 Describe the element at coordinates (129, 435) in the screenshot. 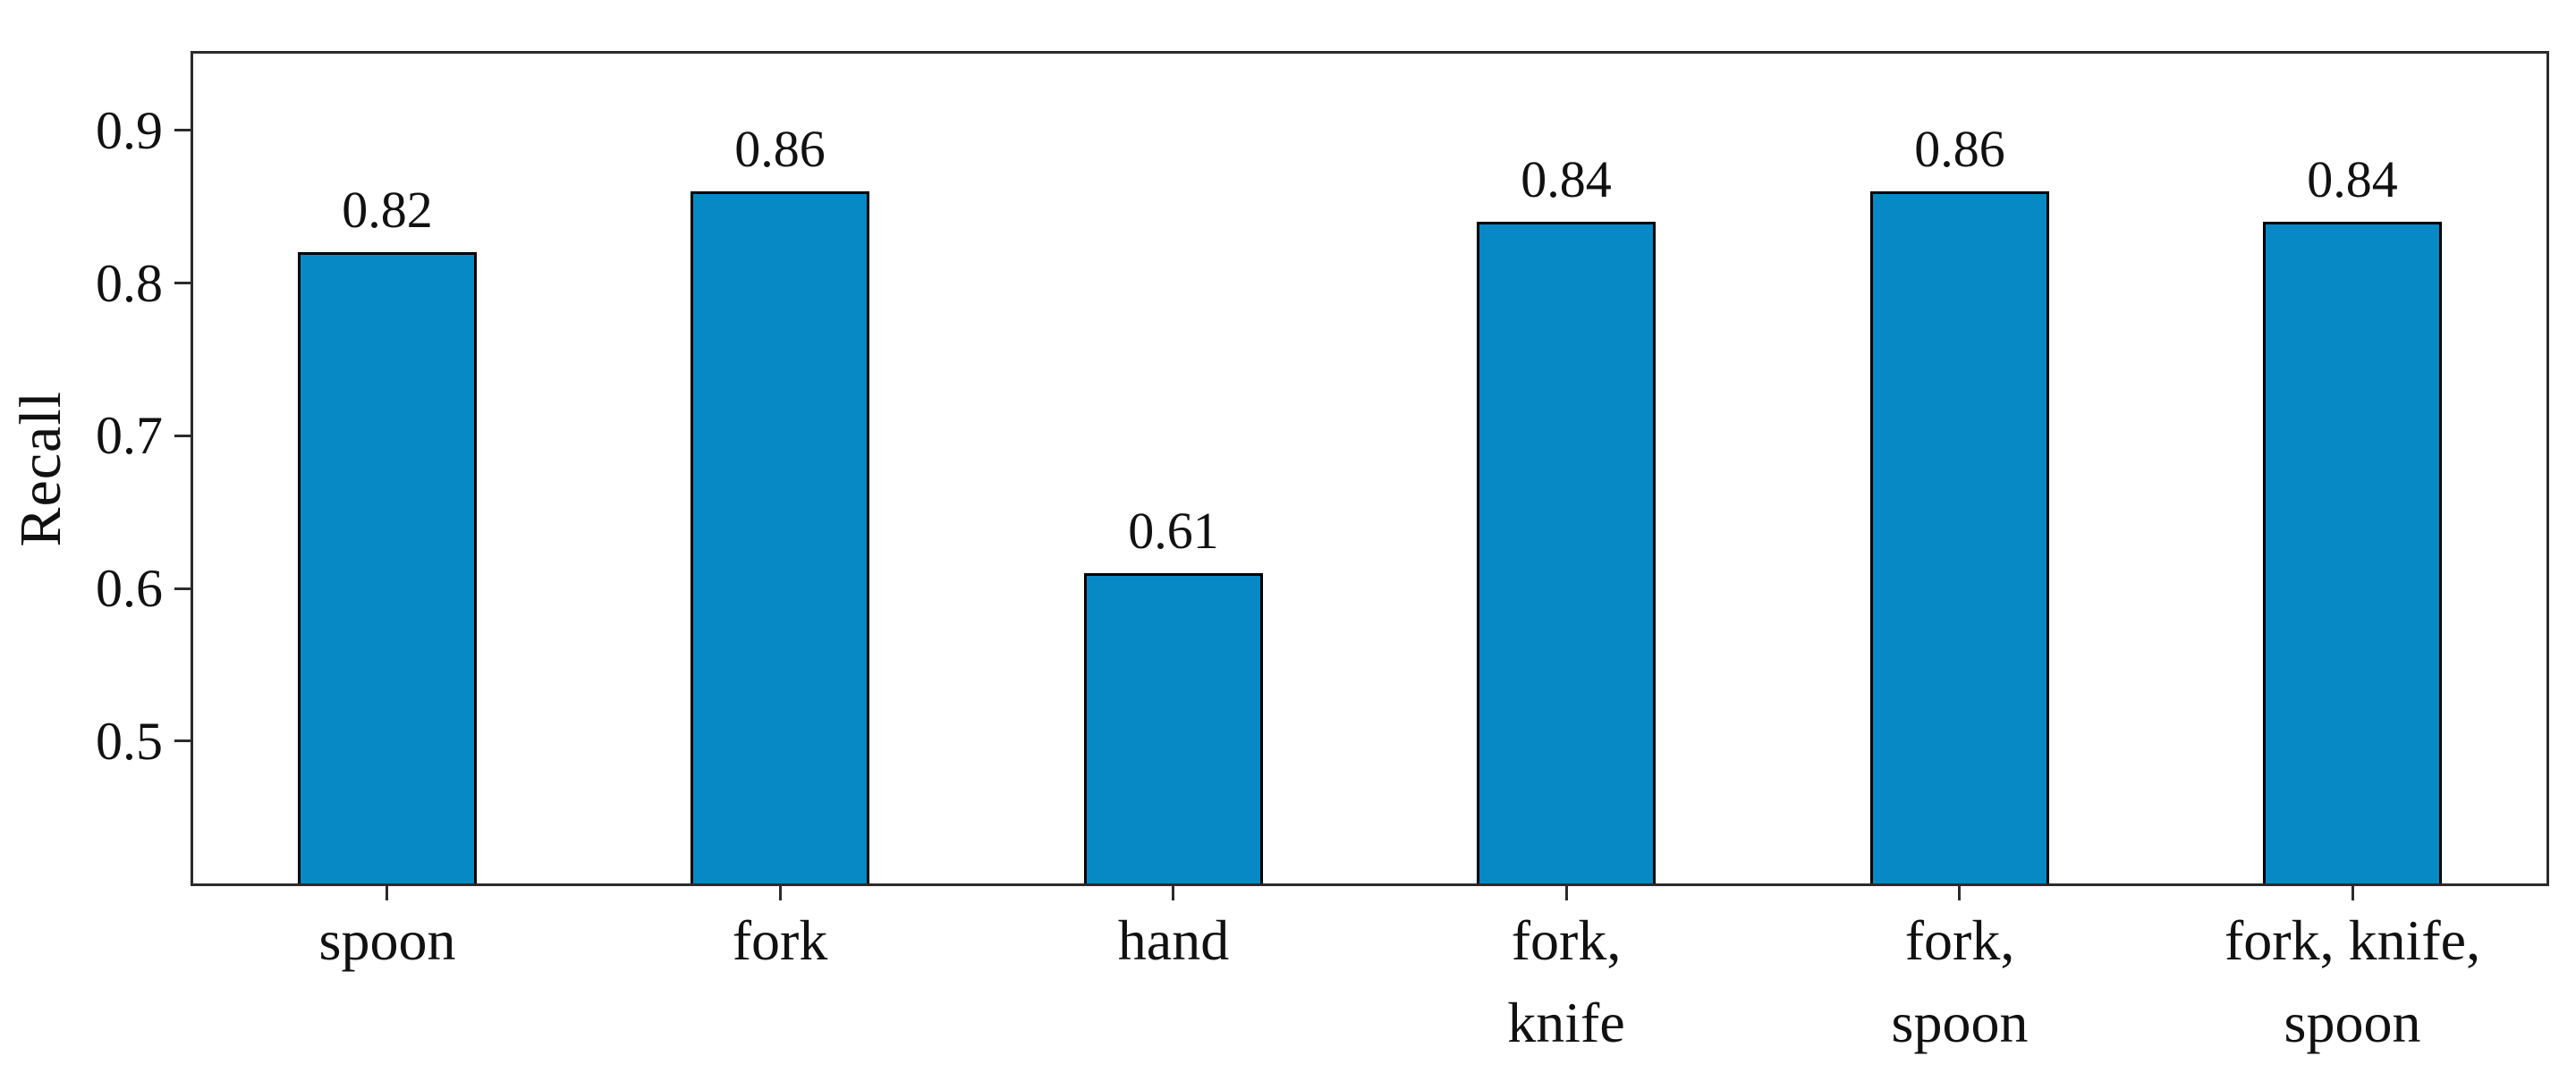

I see `y-tick-label: 0.7` at that location.